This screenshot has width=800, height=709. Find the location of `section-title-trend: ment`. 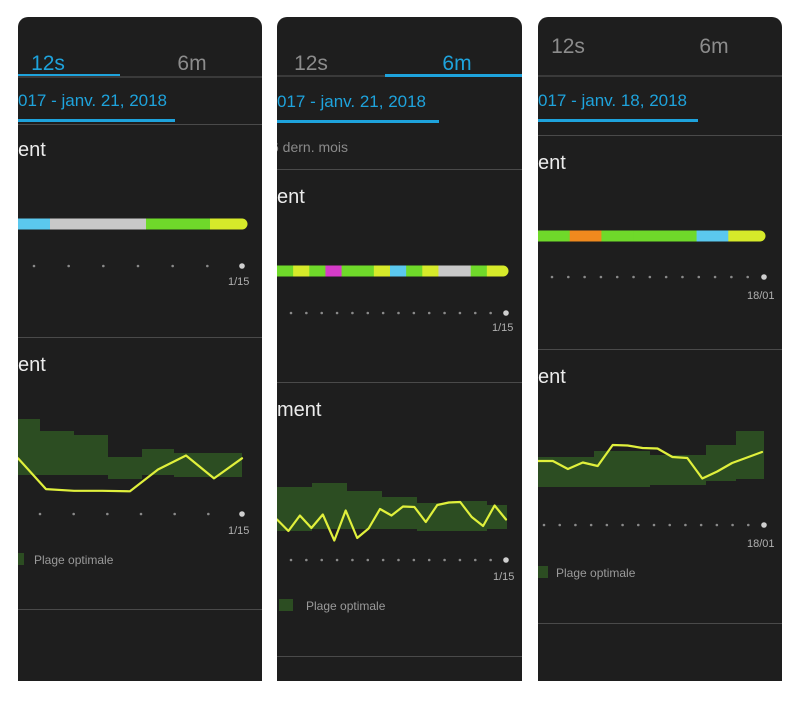

section-title-trend: ment is located at coordinates (299, 410).